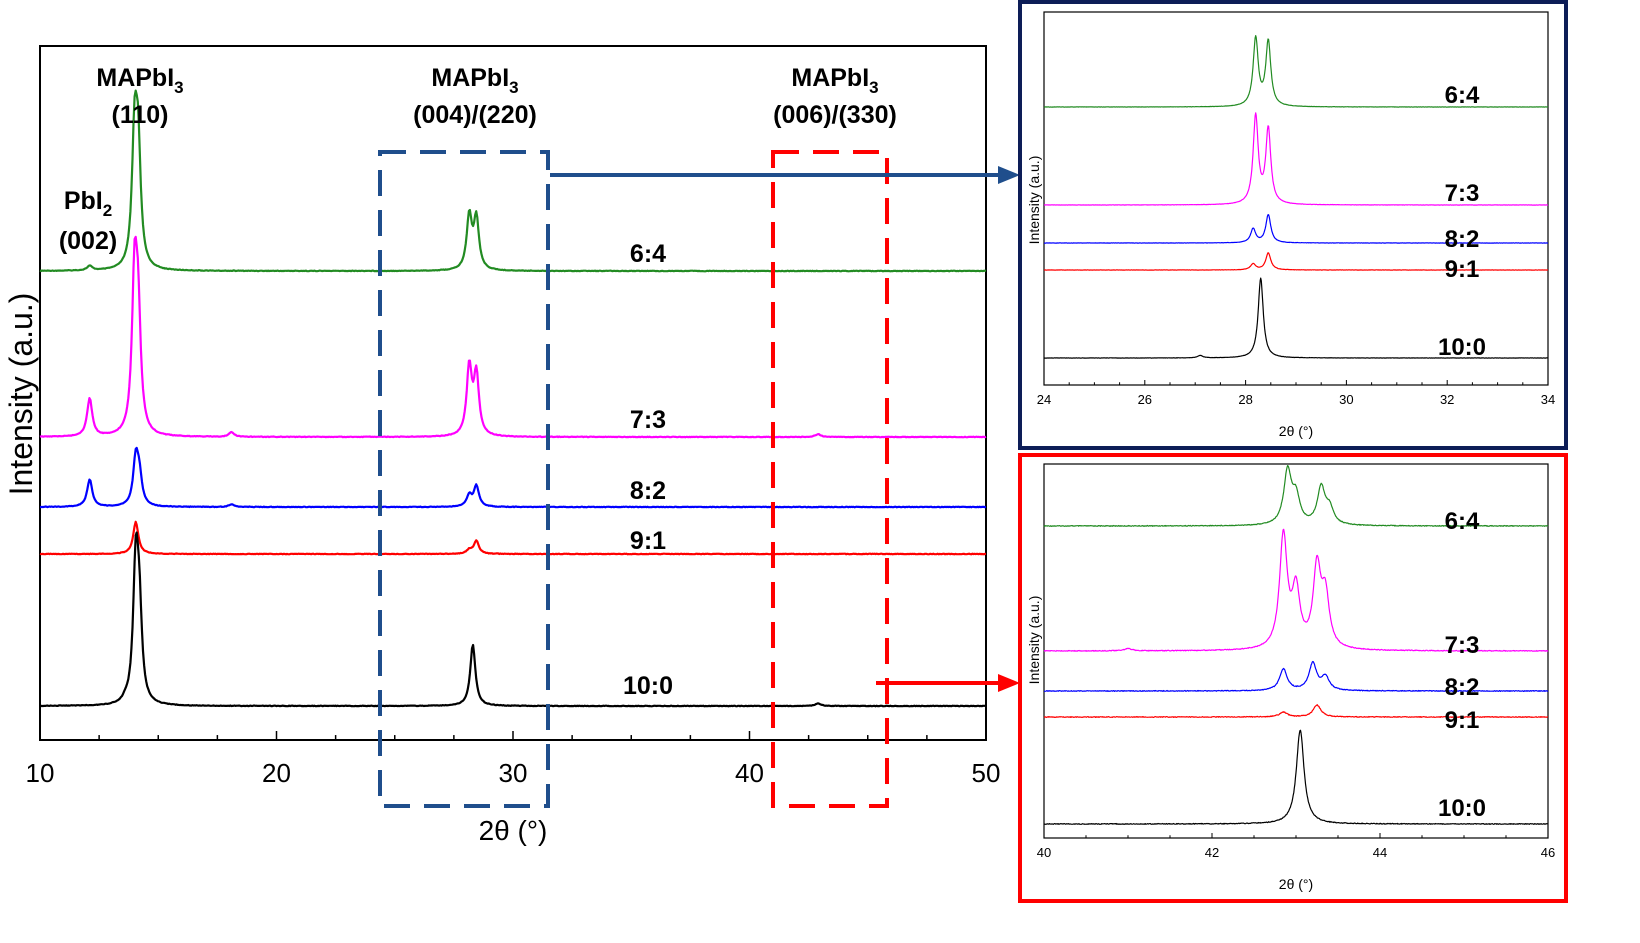  Describe the element at coordinates (88, 203) in the screenshot. I see `annotation-pbi2: PbI2` at that location.